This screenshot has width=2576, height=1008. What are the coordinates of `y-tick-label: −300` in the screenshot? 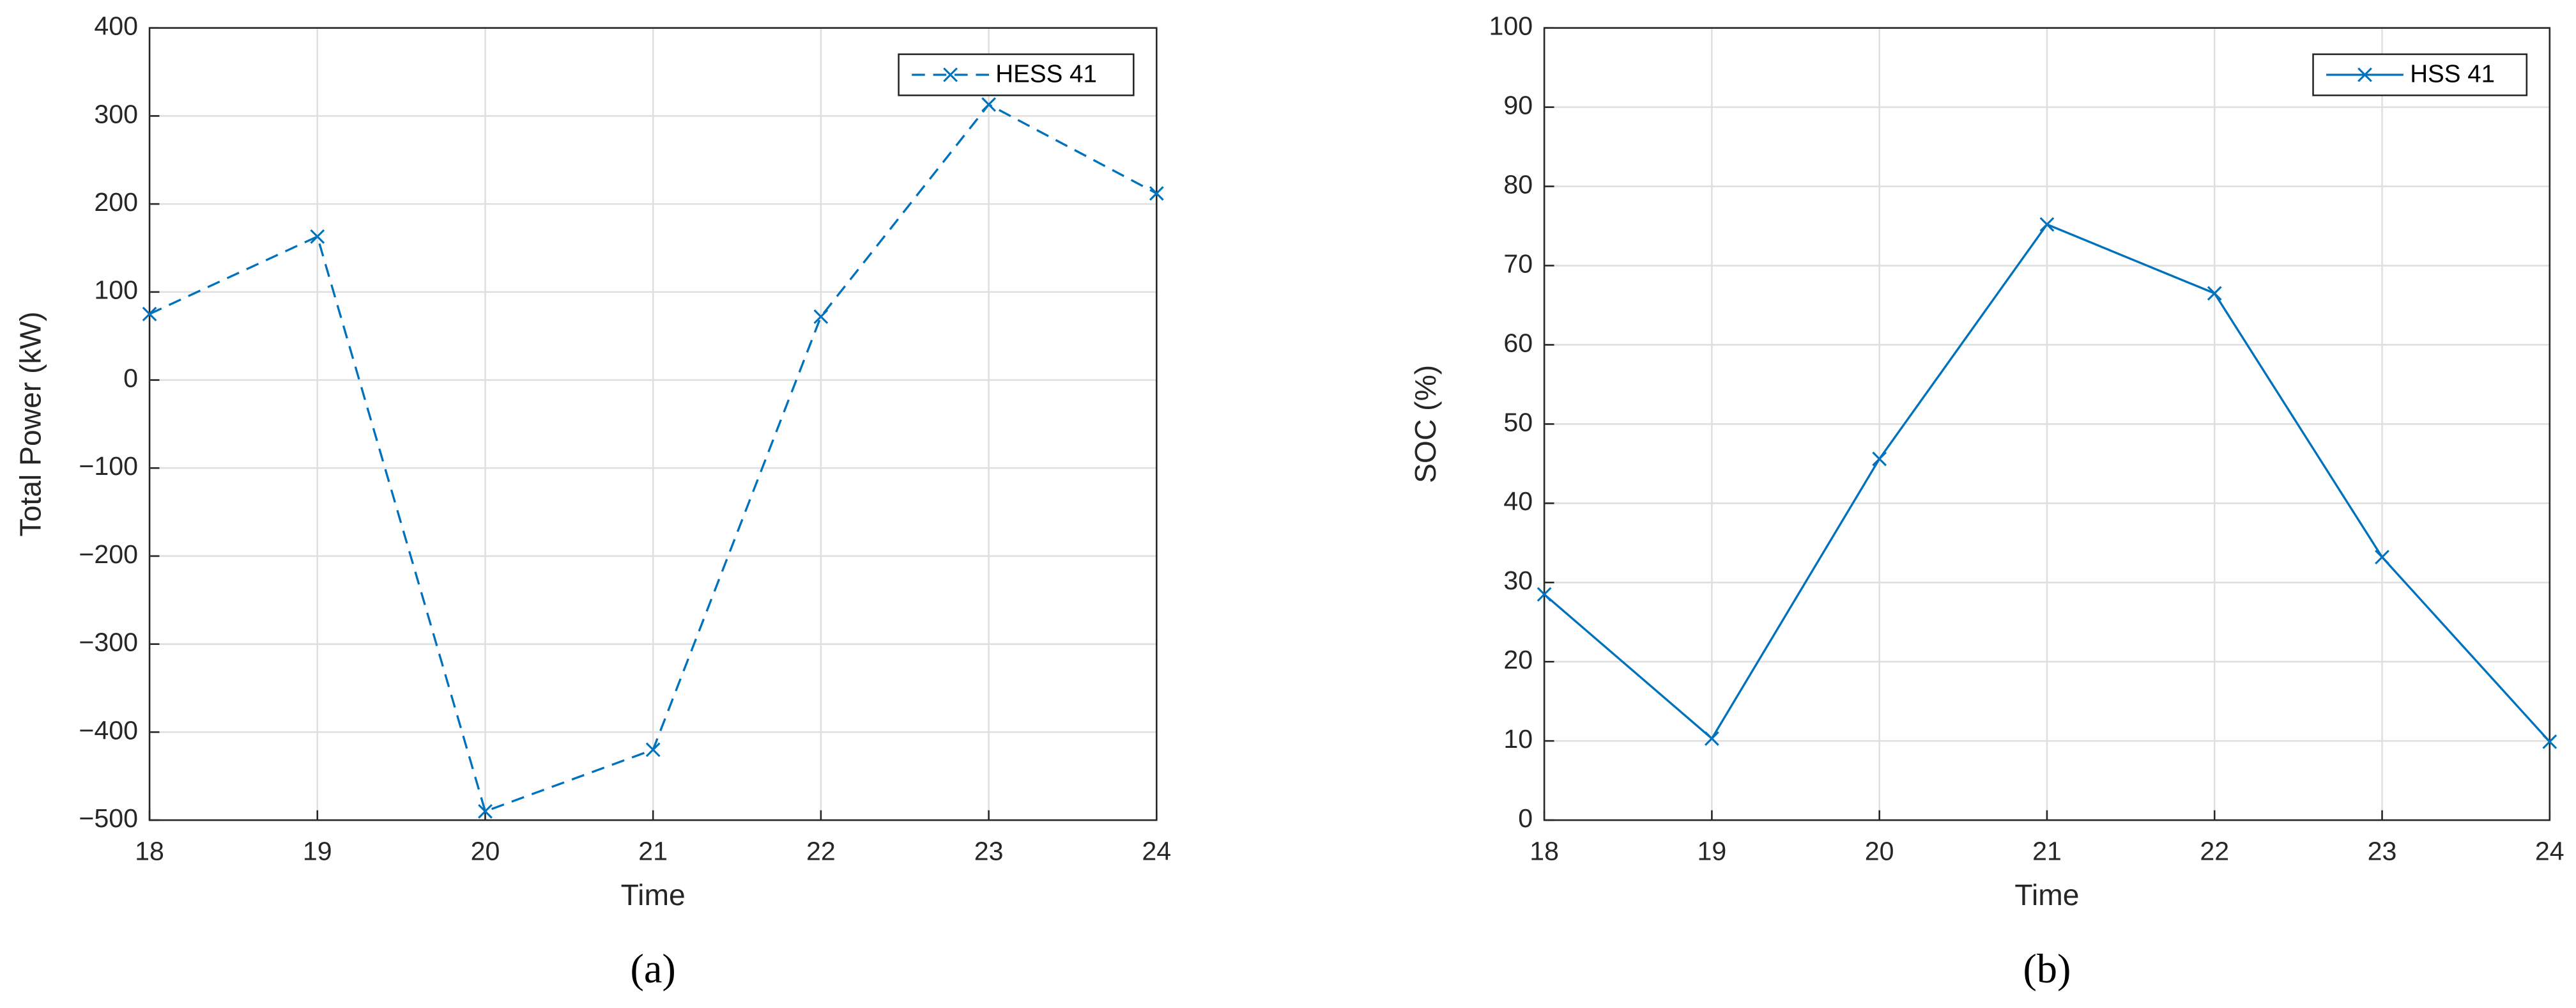 It's located at (108, 642).